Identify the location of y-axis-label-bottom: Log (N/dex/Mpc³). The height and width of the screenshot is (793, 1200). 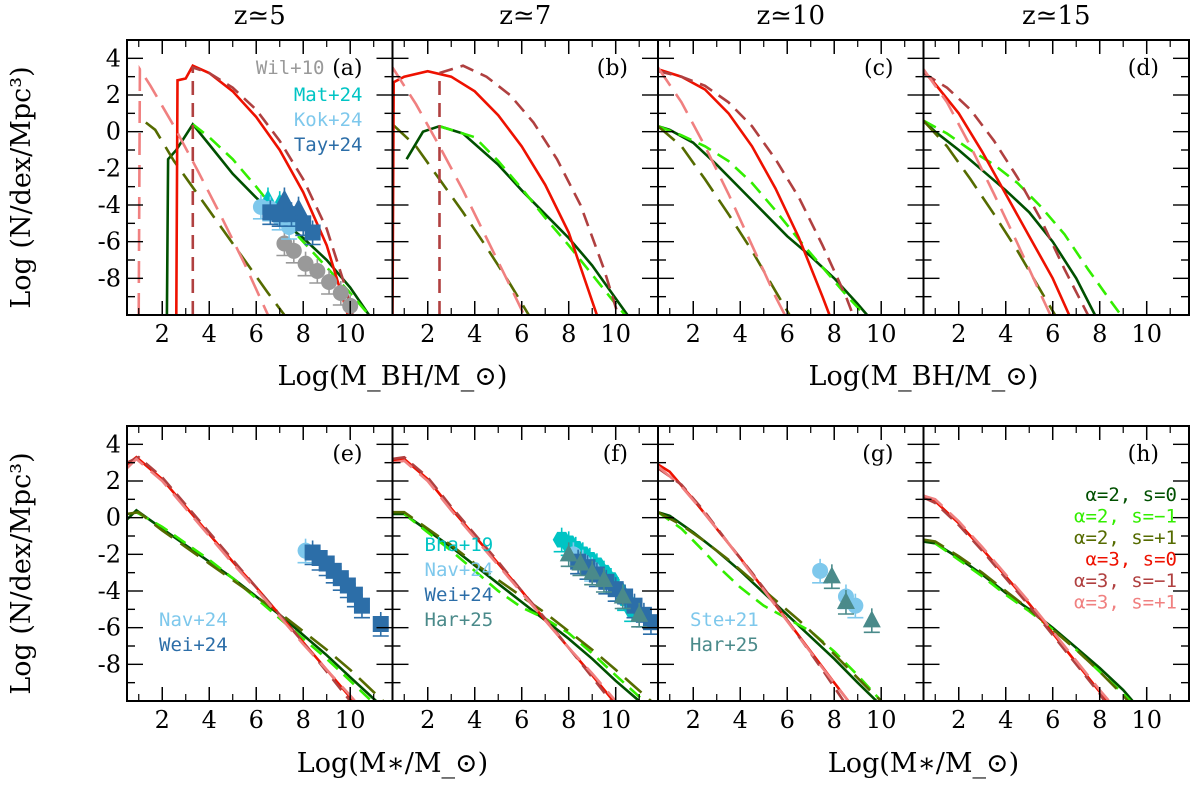
(21, 573).